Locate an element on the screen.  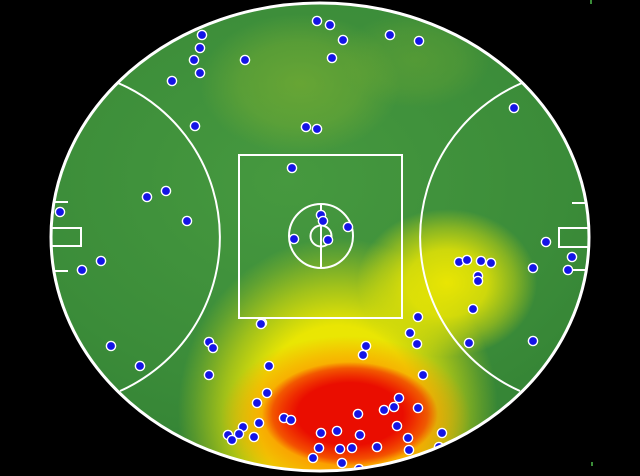
center-square is located at coordinates (320, 236).